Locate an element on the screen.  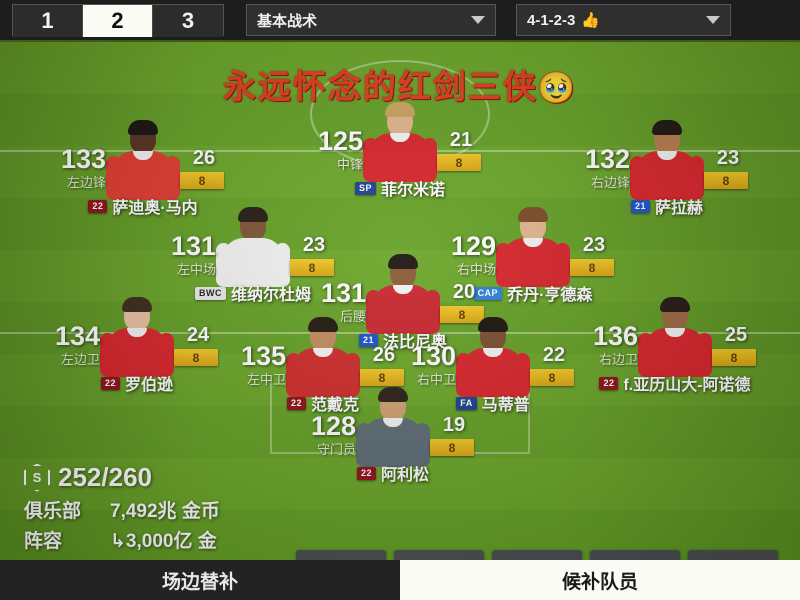
tab-sideline-subs: 场边替补 is located at coordinates (200, 580).